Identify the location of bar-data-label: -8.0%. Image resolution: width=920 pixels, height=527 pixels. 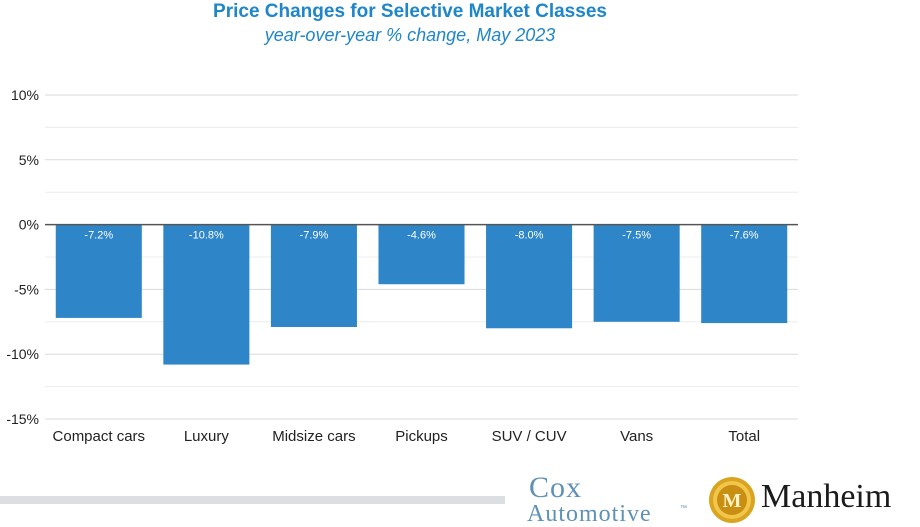
(529, 236).